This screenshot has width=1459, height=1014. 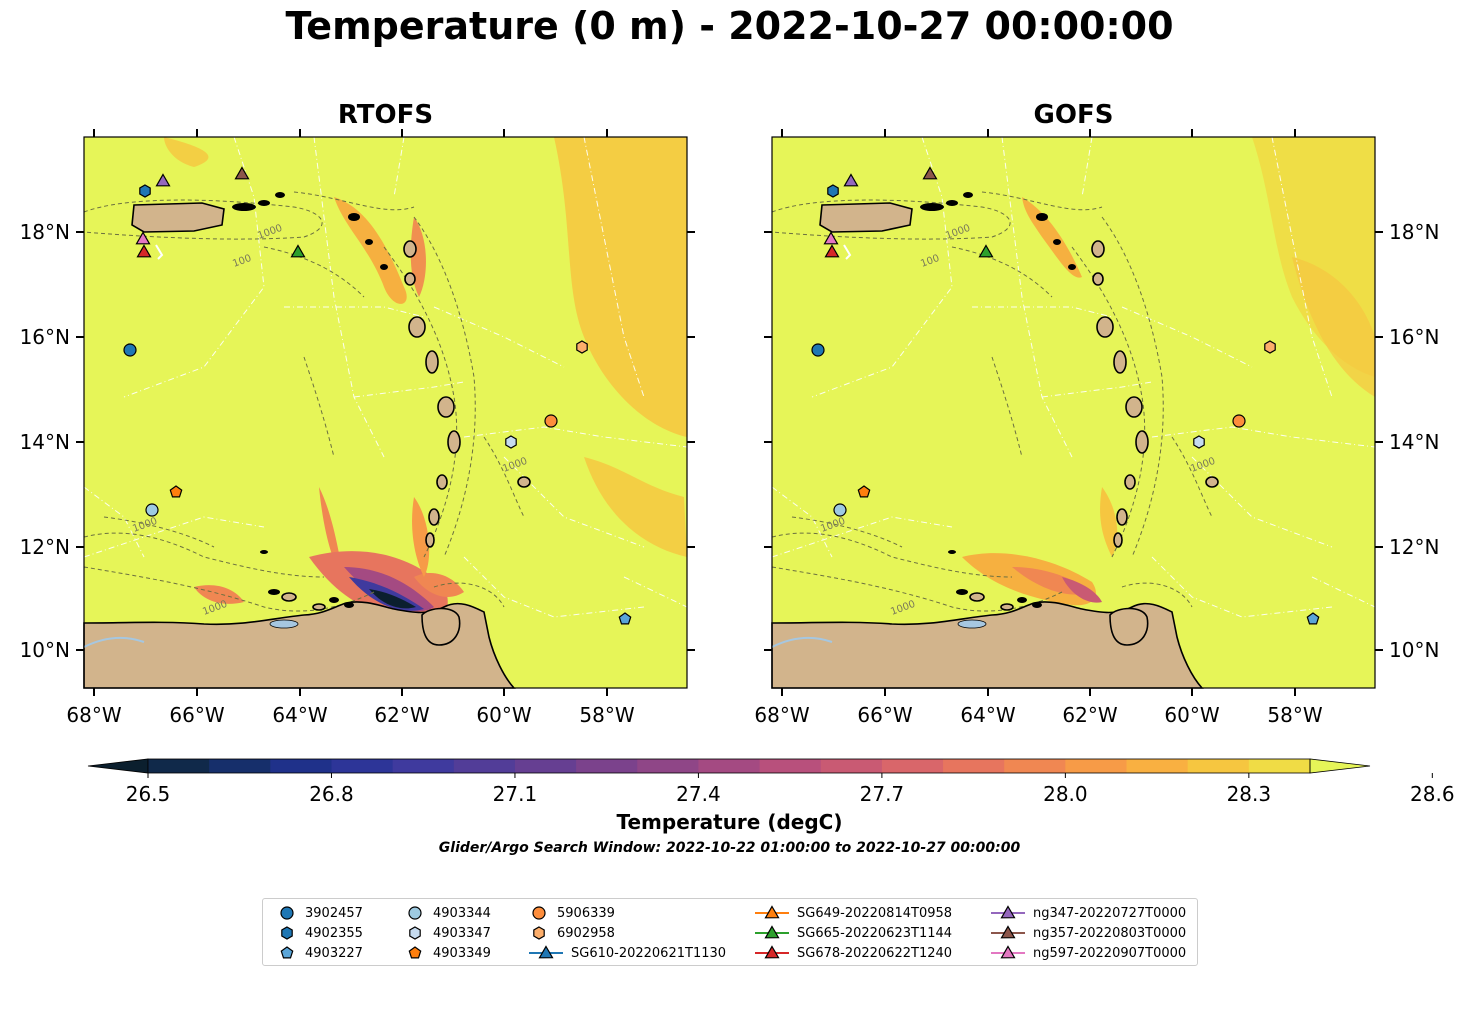 I want to click on landmass, so click(x=995, y=445).